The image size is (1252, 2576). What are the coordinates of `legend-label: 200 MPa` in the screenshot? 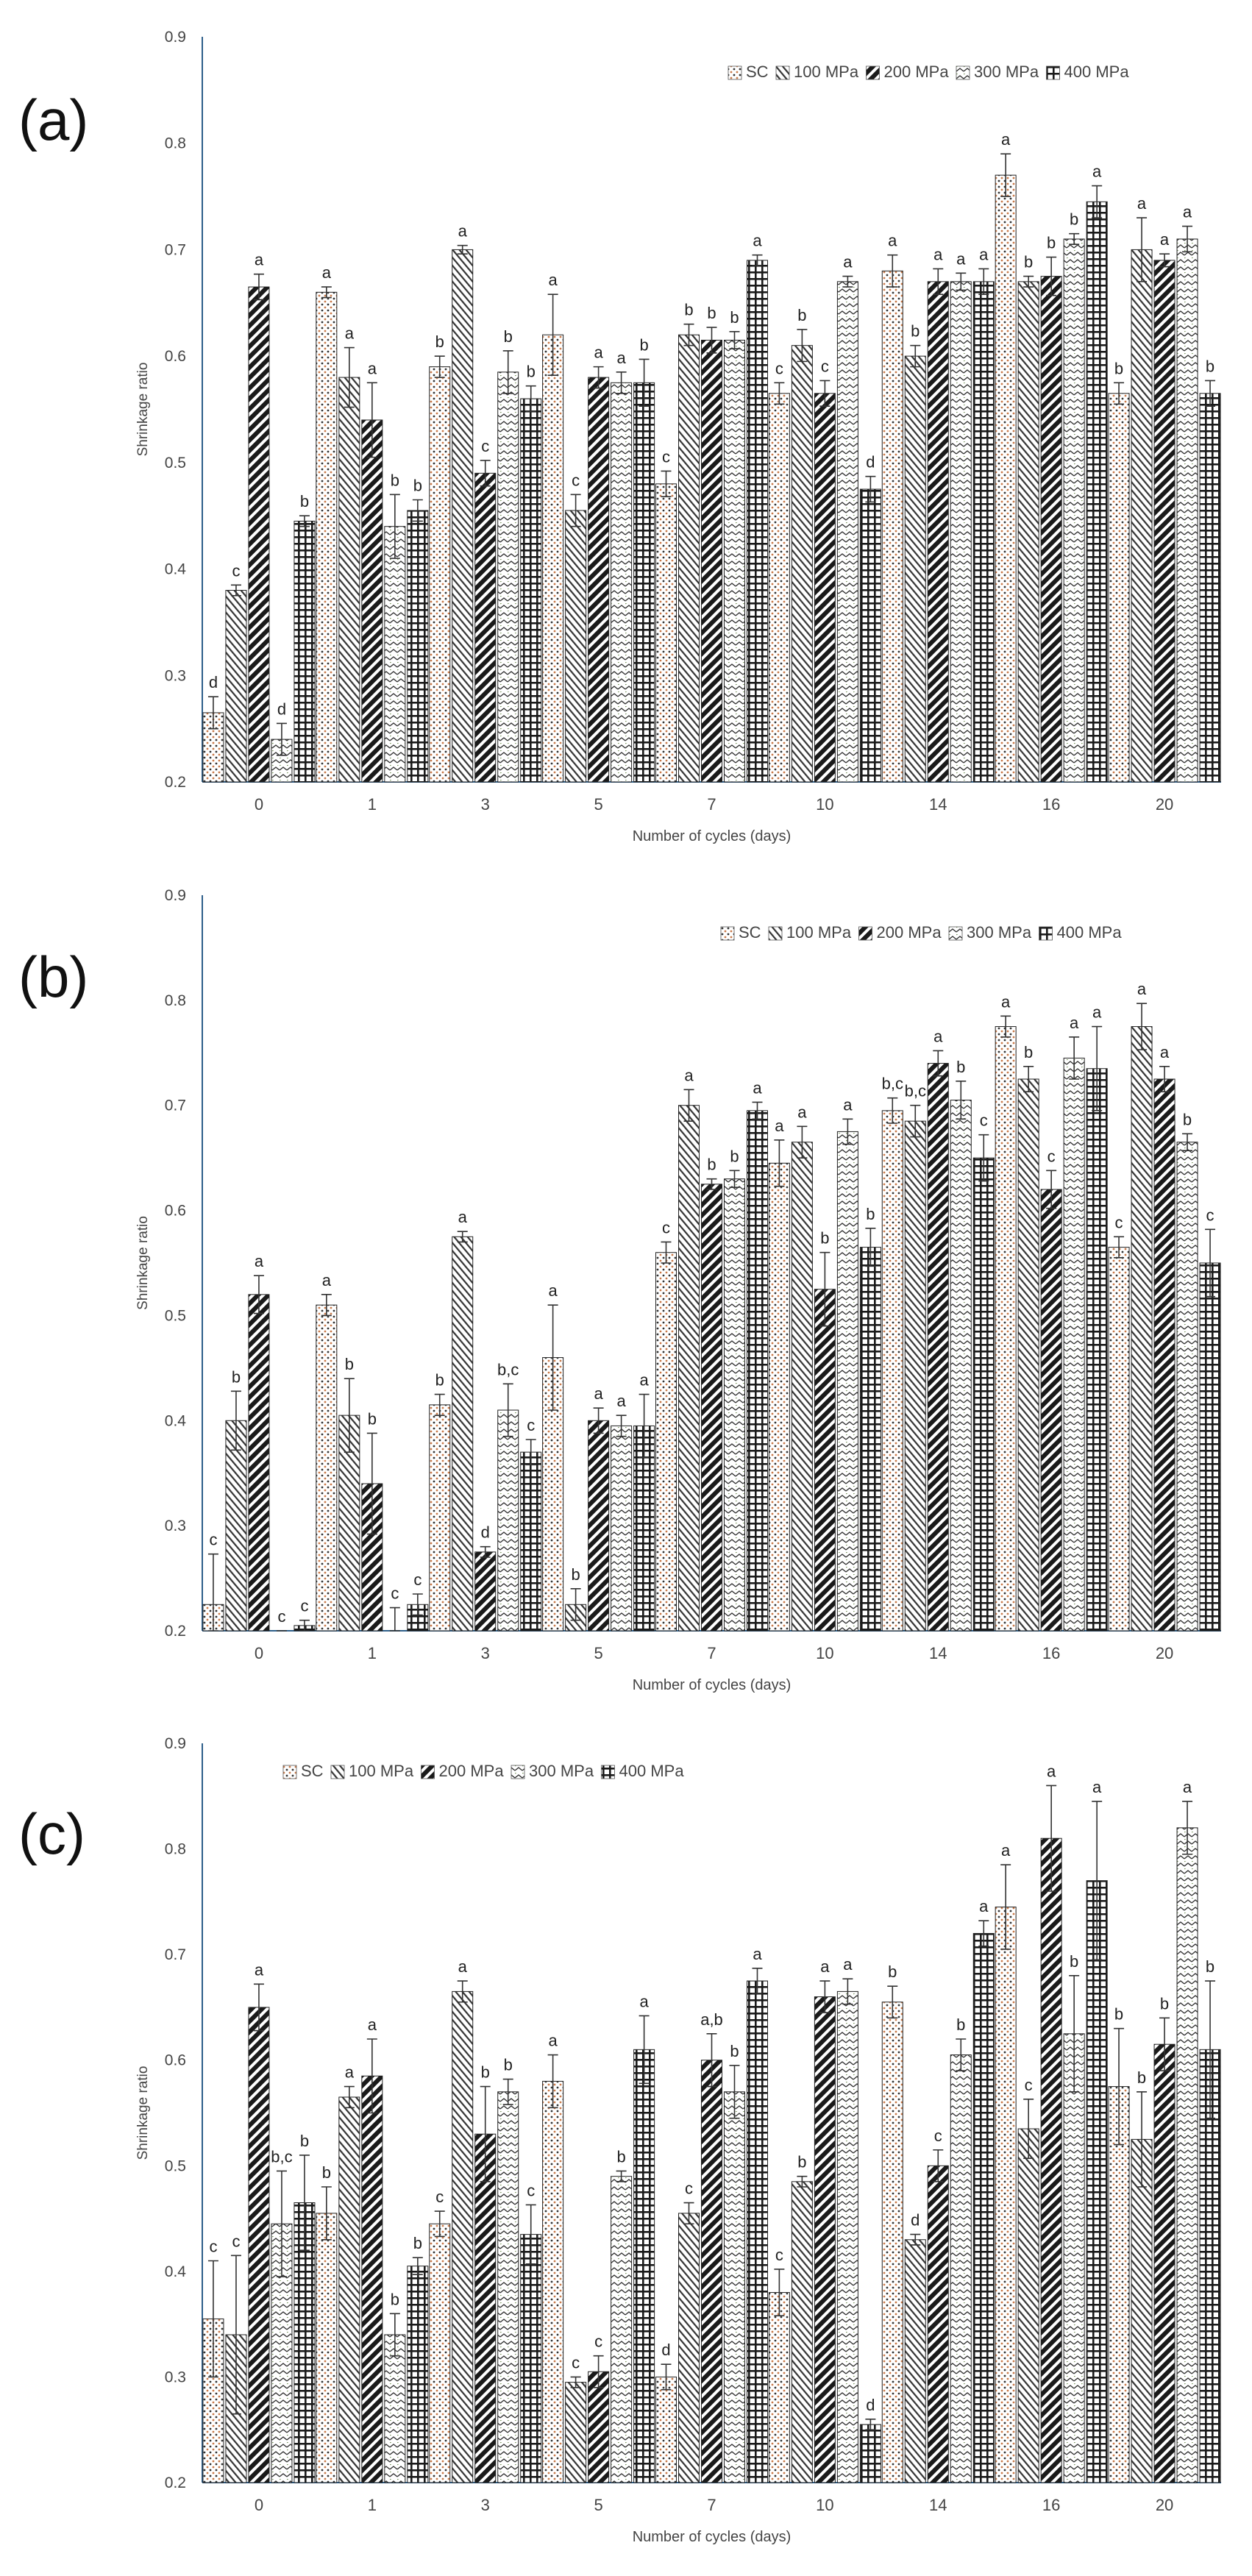 It's located at (917, 72).